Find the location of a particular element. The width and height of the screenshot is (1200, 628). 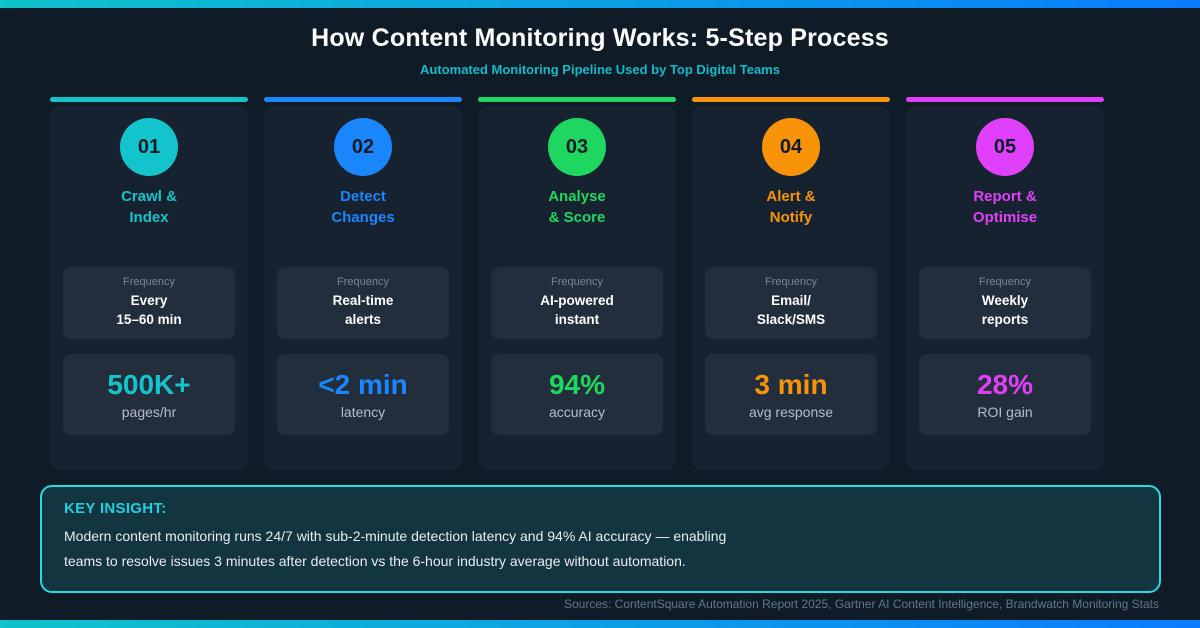

step-1-metric-box: 500K+ pages/hr is located at coordinates (149, 394).